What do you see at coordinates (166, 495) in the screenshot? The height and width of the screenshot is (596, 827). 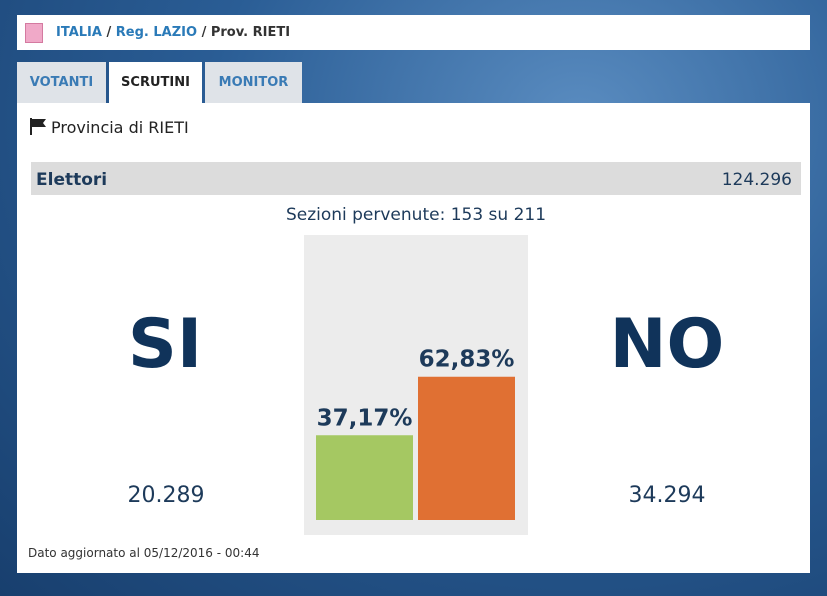 I see `votes-count: 20.289` at bounding box center [166, 495].